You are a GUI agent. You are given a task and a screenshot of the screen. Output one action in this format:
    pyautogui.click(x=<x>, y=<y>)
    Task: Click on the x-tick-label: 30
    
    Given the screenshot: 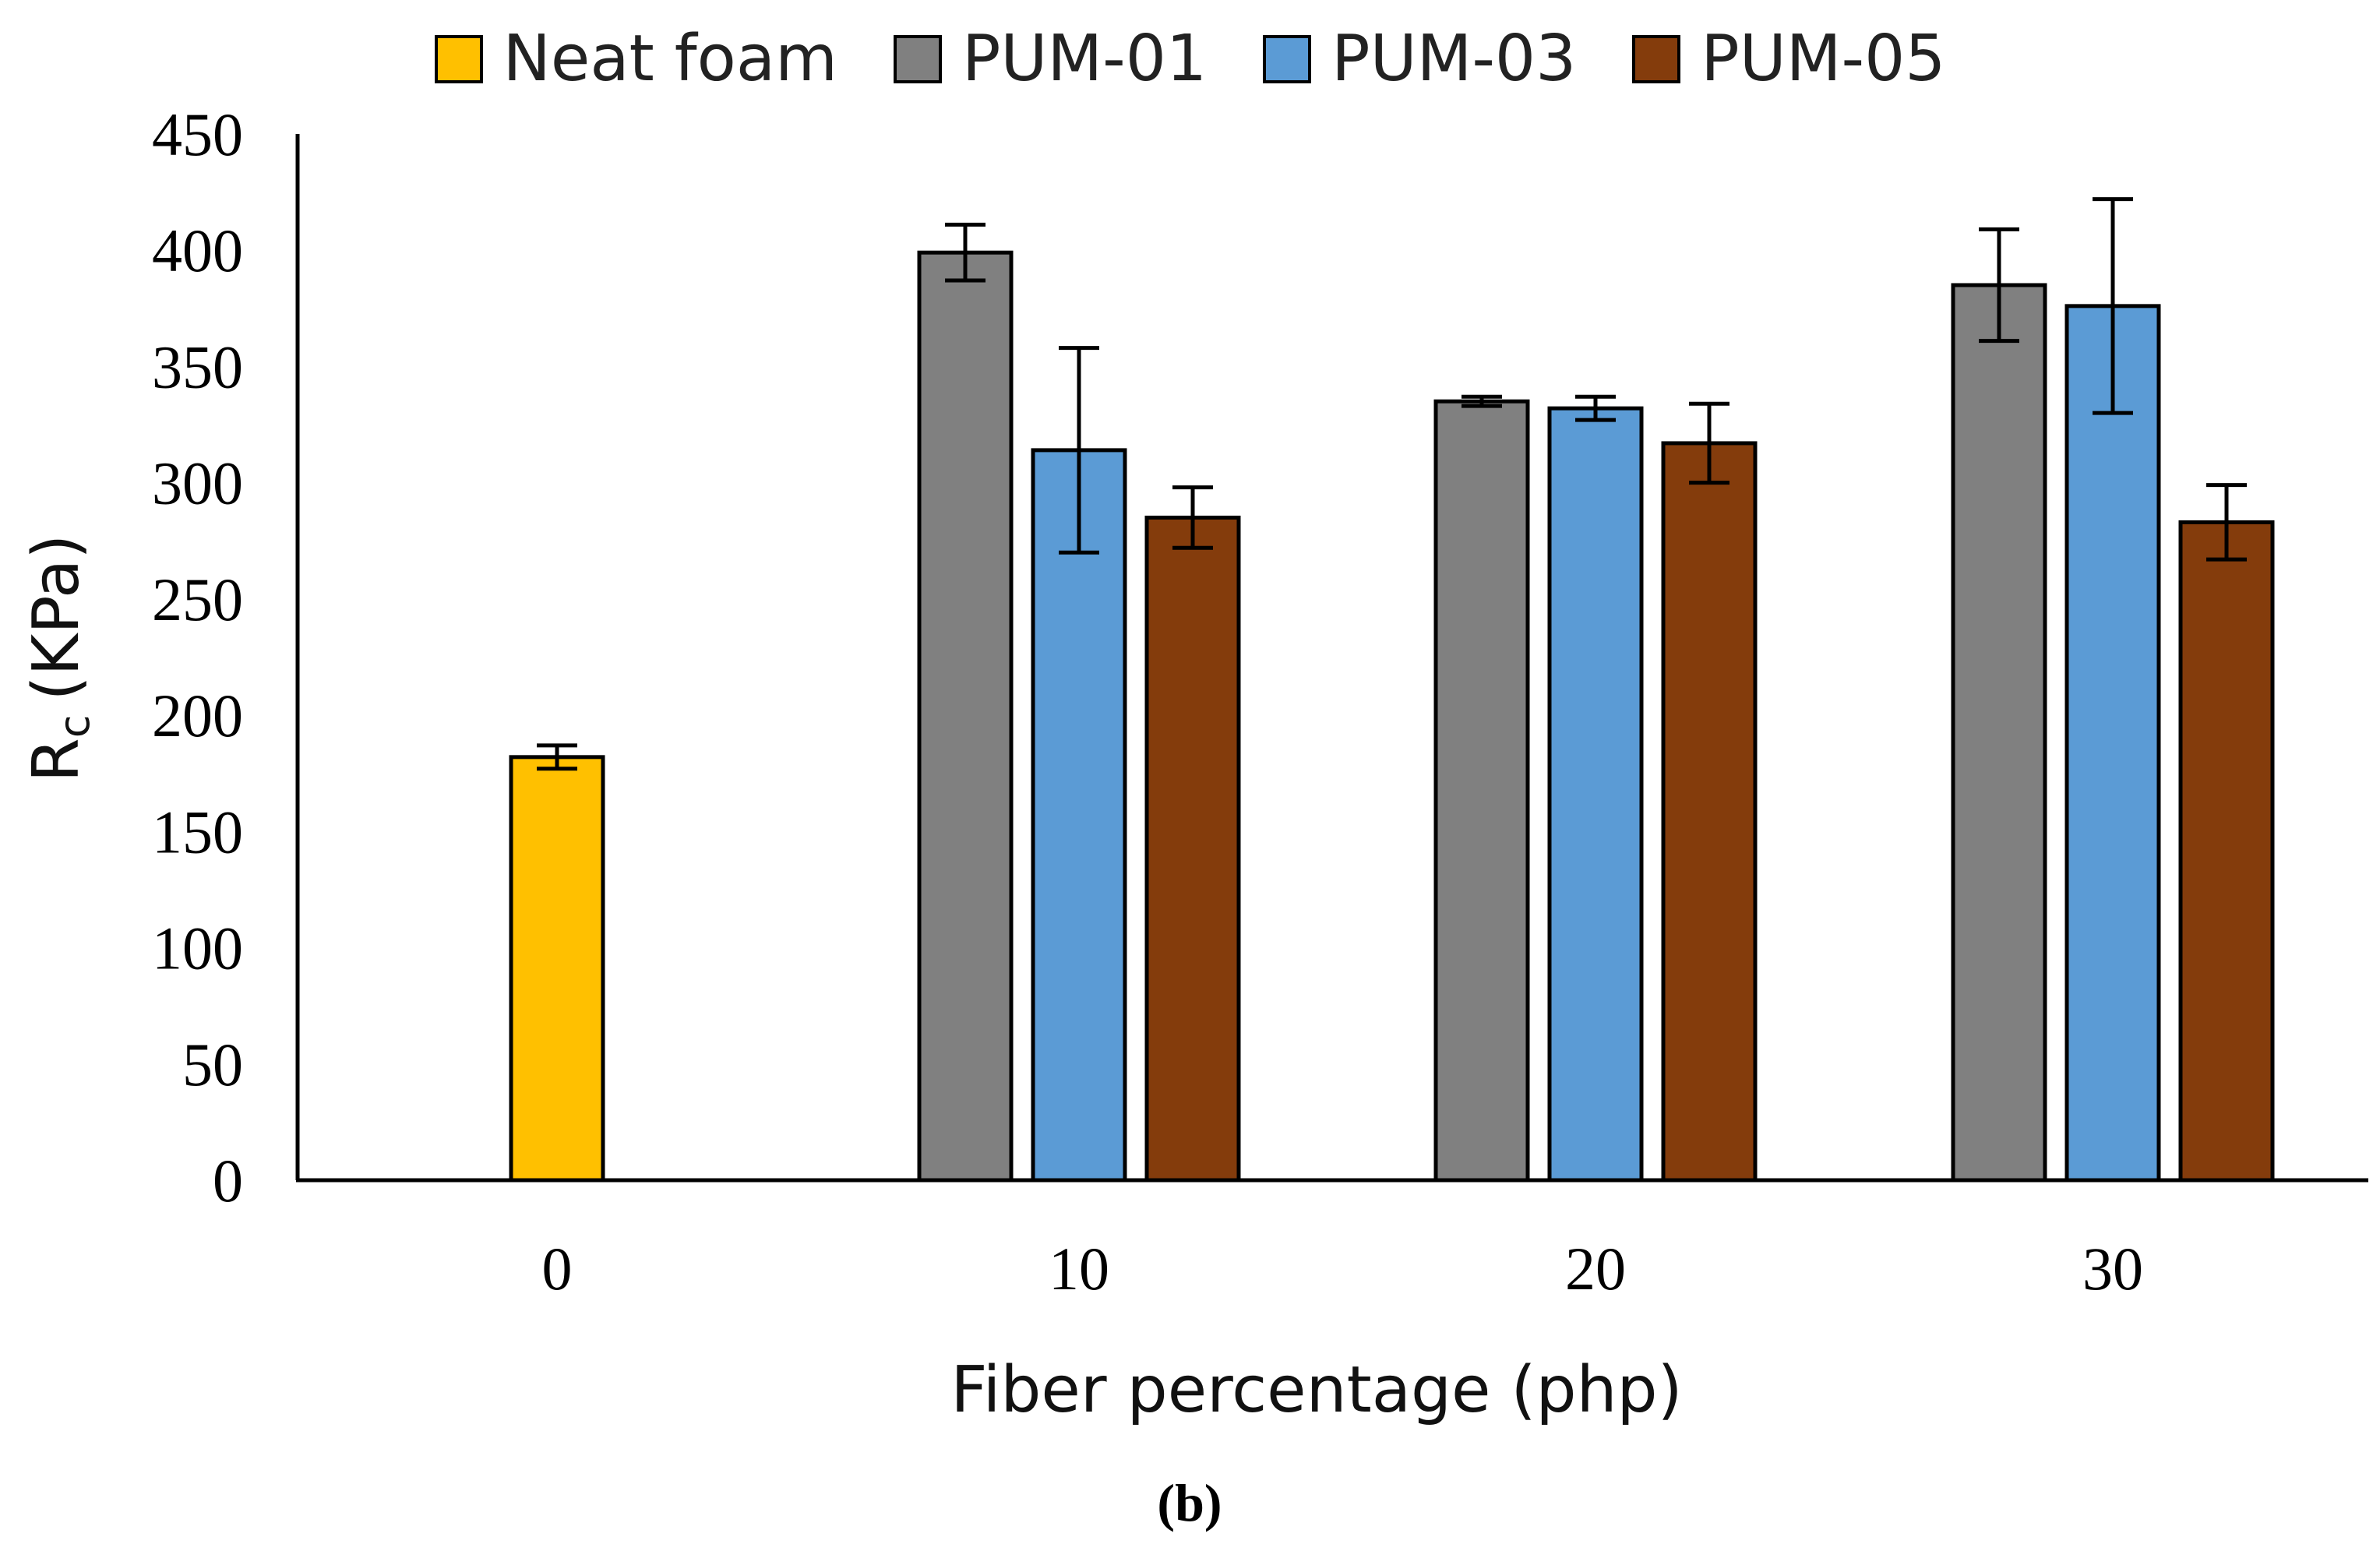 What is the action you would take?
    pyautogui.click(x=2112, y=1269)
    